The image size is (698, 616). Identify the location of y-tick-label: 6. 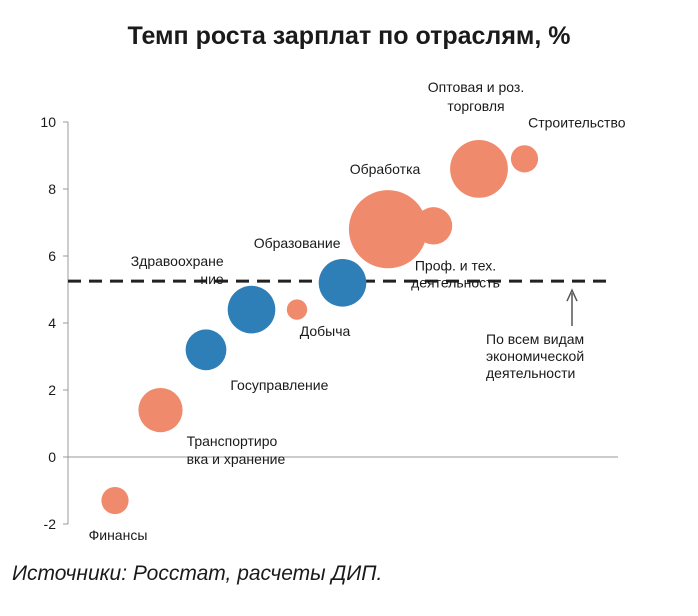
(52, 256).